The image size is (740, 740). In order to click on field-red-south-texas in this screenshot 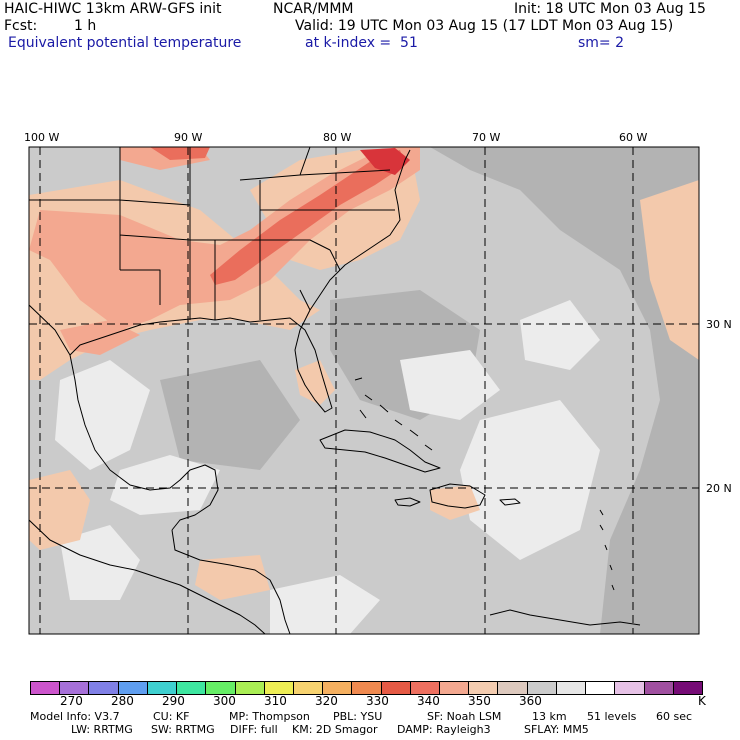, I will do `click(100, 337)`.